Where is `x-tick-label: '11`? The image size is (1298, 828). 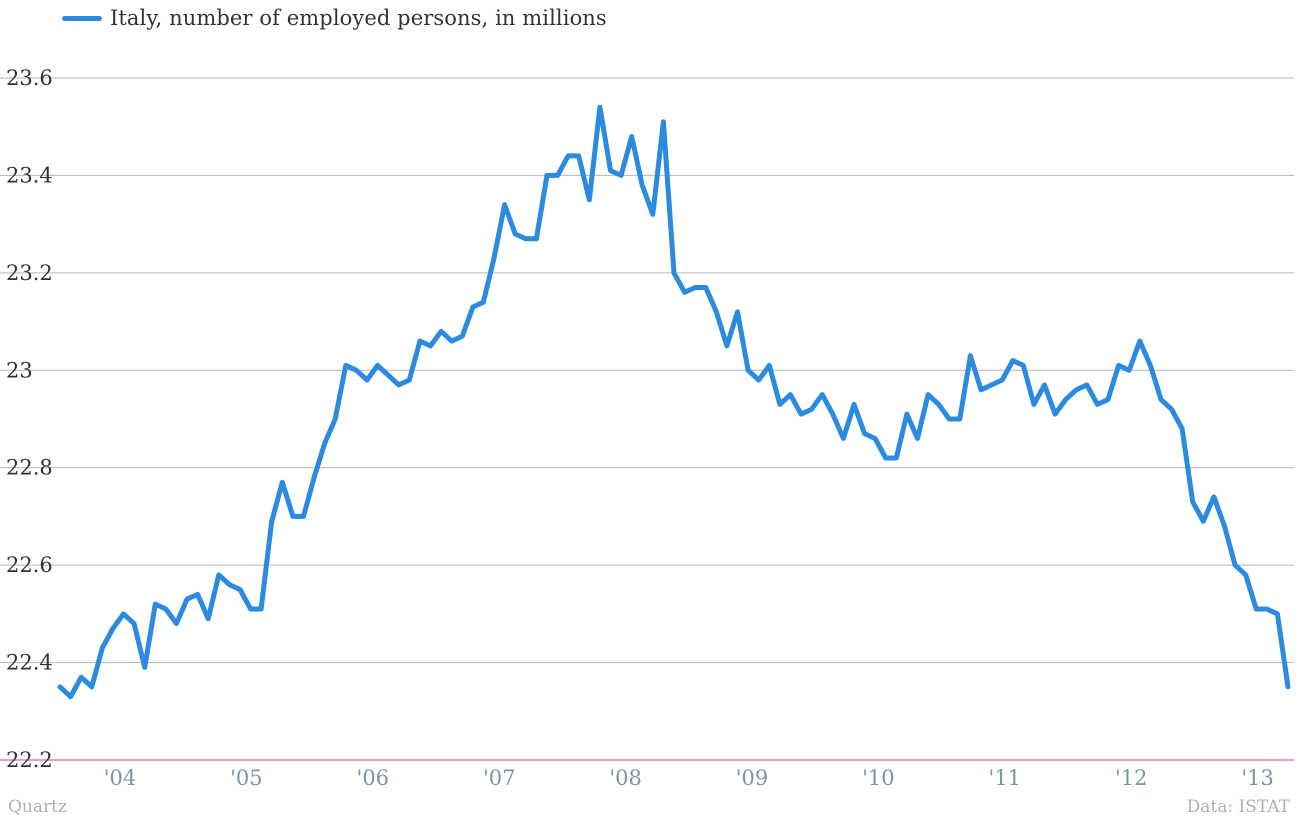 x-tick-label: '11 is located at coordinates (1005, 778).